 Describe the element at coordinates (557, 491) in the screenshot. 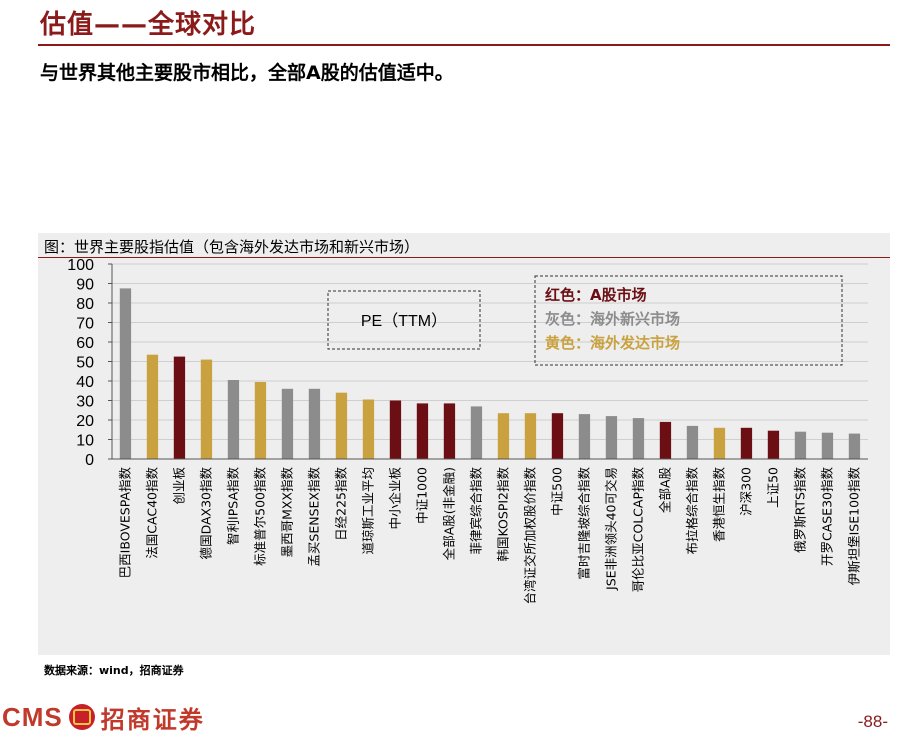

I see `x-tick-label: 中证500` at that location.